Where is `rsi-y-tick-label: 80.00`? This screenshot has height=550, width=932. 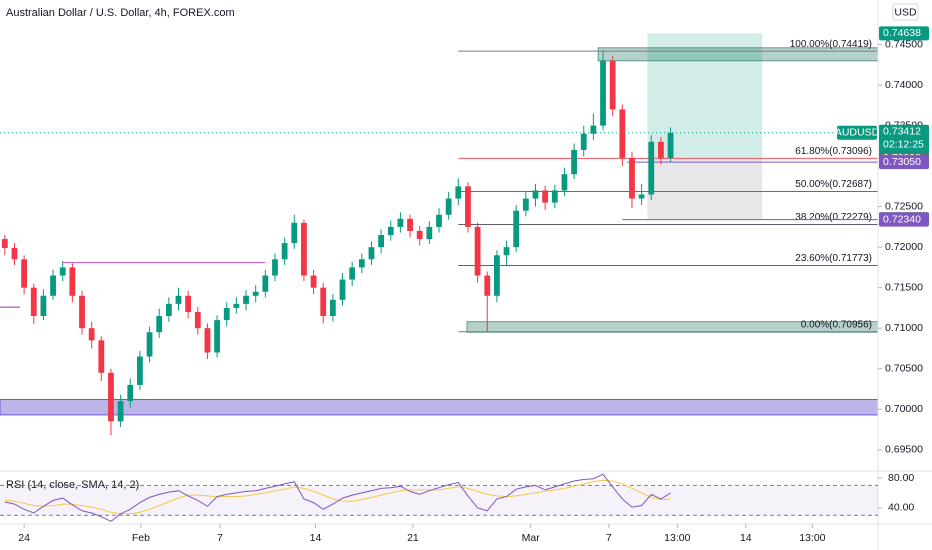 rsi-y-tick-label: 80.00 is located at coordinates (901, 478).